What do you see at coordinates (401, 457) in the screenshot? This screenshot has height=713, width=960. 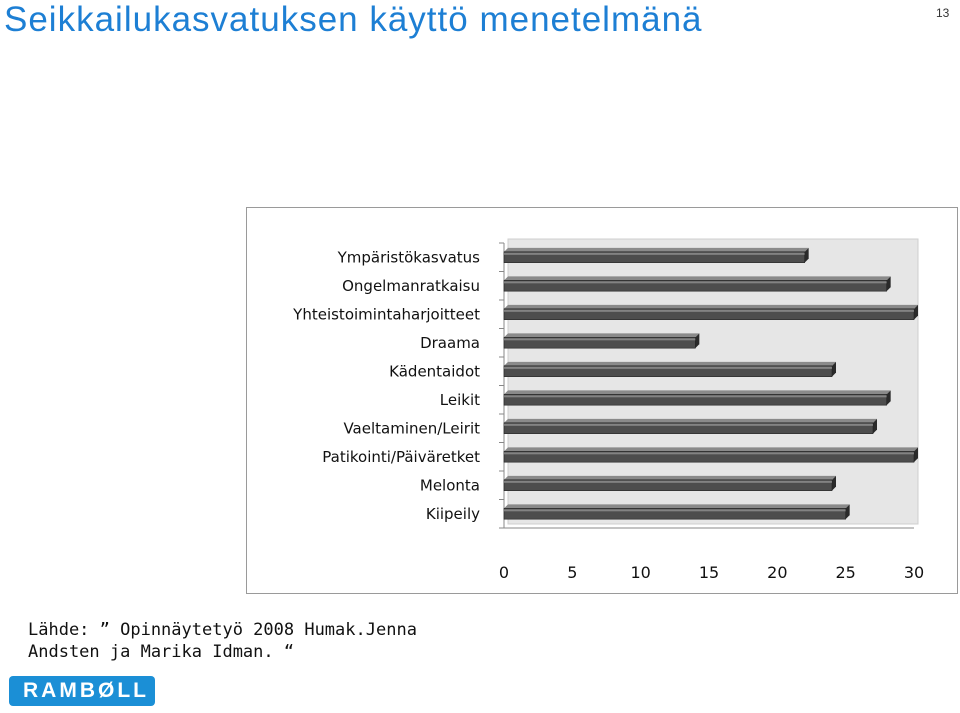 I see `category-label: Patikointi/Päiväretket` at bounding box center [401, 457].